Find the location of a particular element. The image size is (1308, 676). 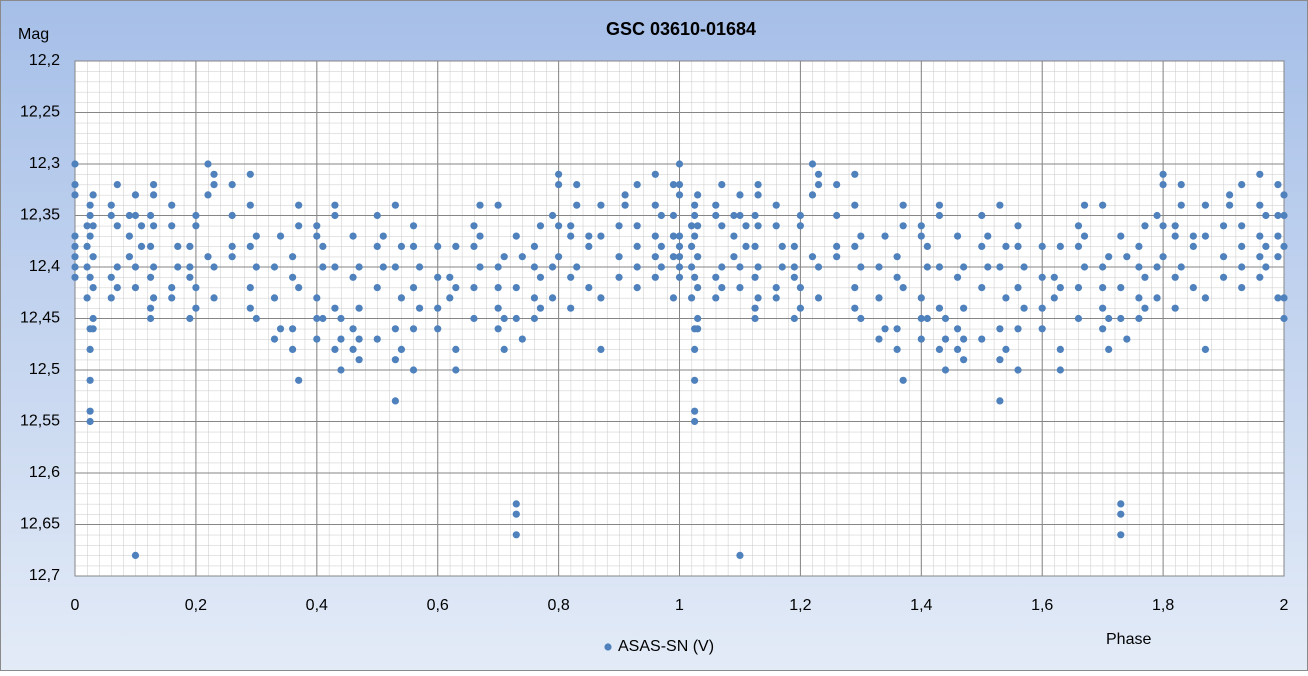

legend-marker is located at coordinates (608, 647).